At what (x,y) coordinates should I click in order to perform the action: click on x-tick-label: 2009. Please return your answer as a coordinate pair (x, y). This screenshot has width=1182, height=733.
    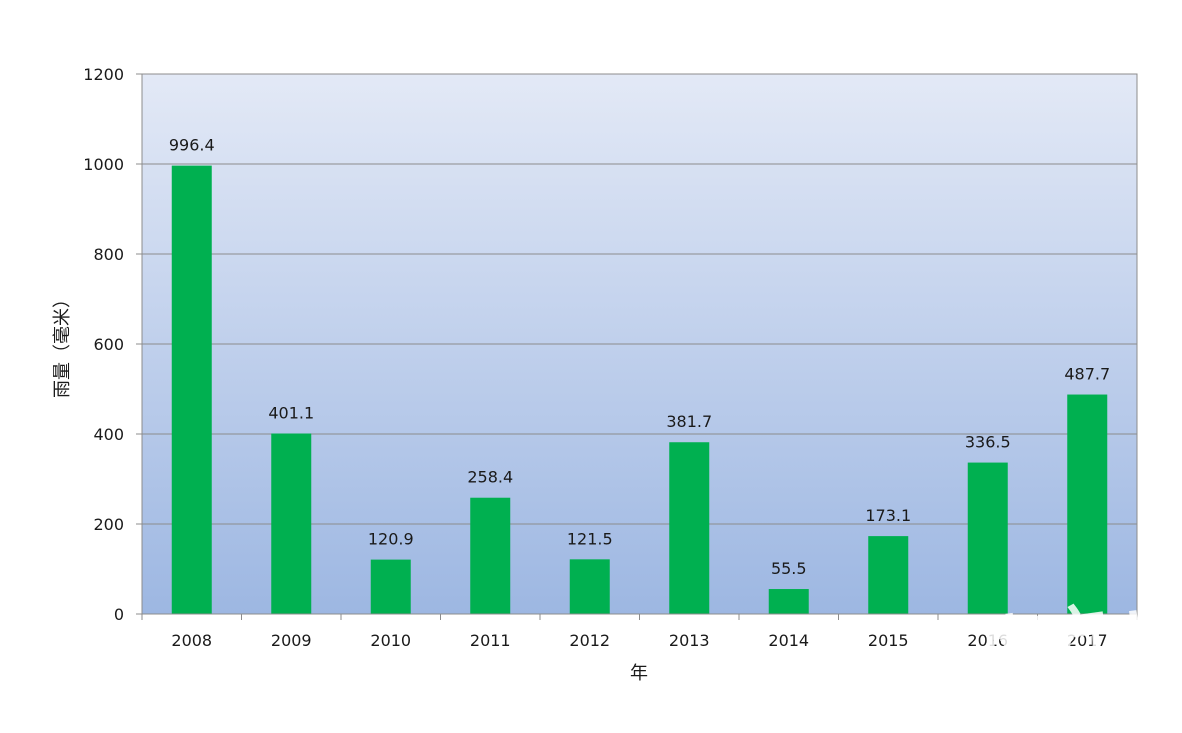
    Looking at the image, I should click on (291, 640).